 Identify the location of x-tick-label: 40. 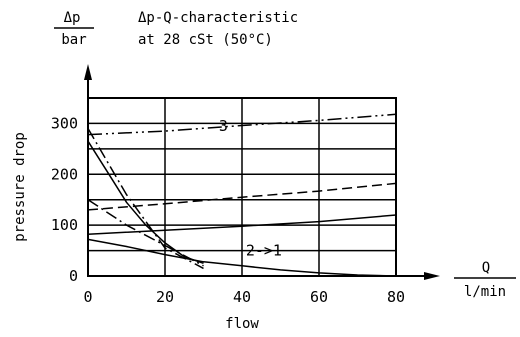
(242, 297).